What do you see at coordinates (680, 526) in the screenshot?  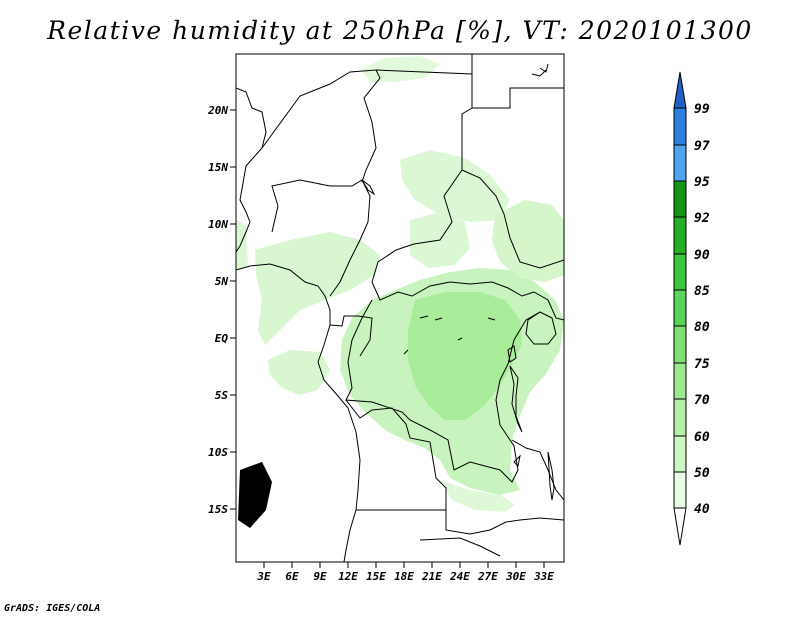 I see `colorbar-min-triangle` at bounding box center [680, 526].